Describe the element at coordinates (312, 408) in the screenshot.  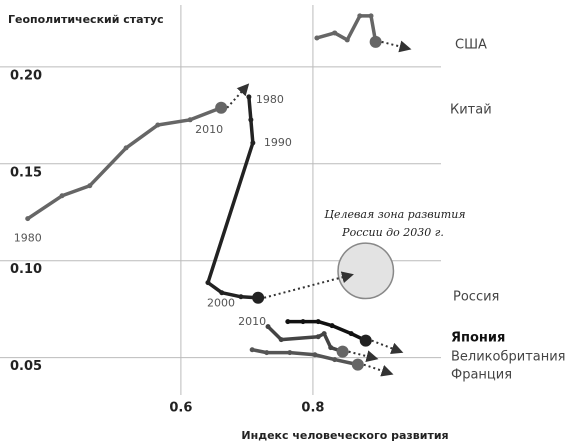
I see `x-tick-label: 0.8` at that location.